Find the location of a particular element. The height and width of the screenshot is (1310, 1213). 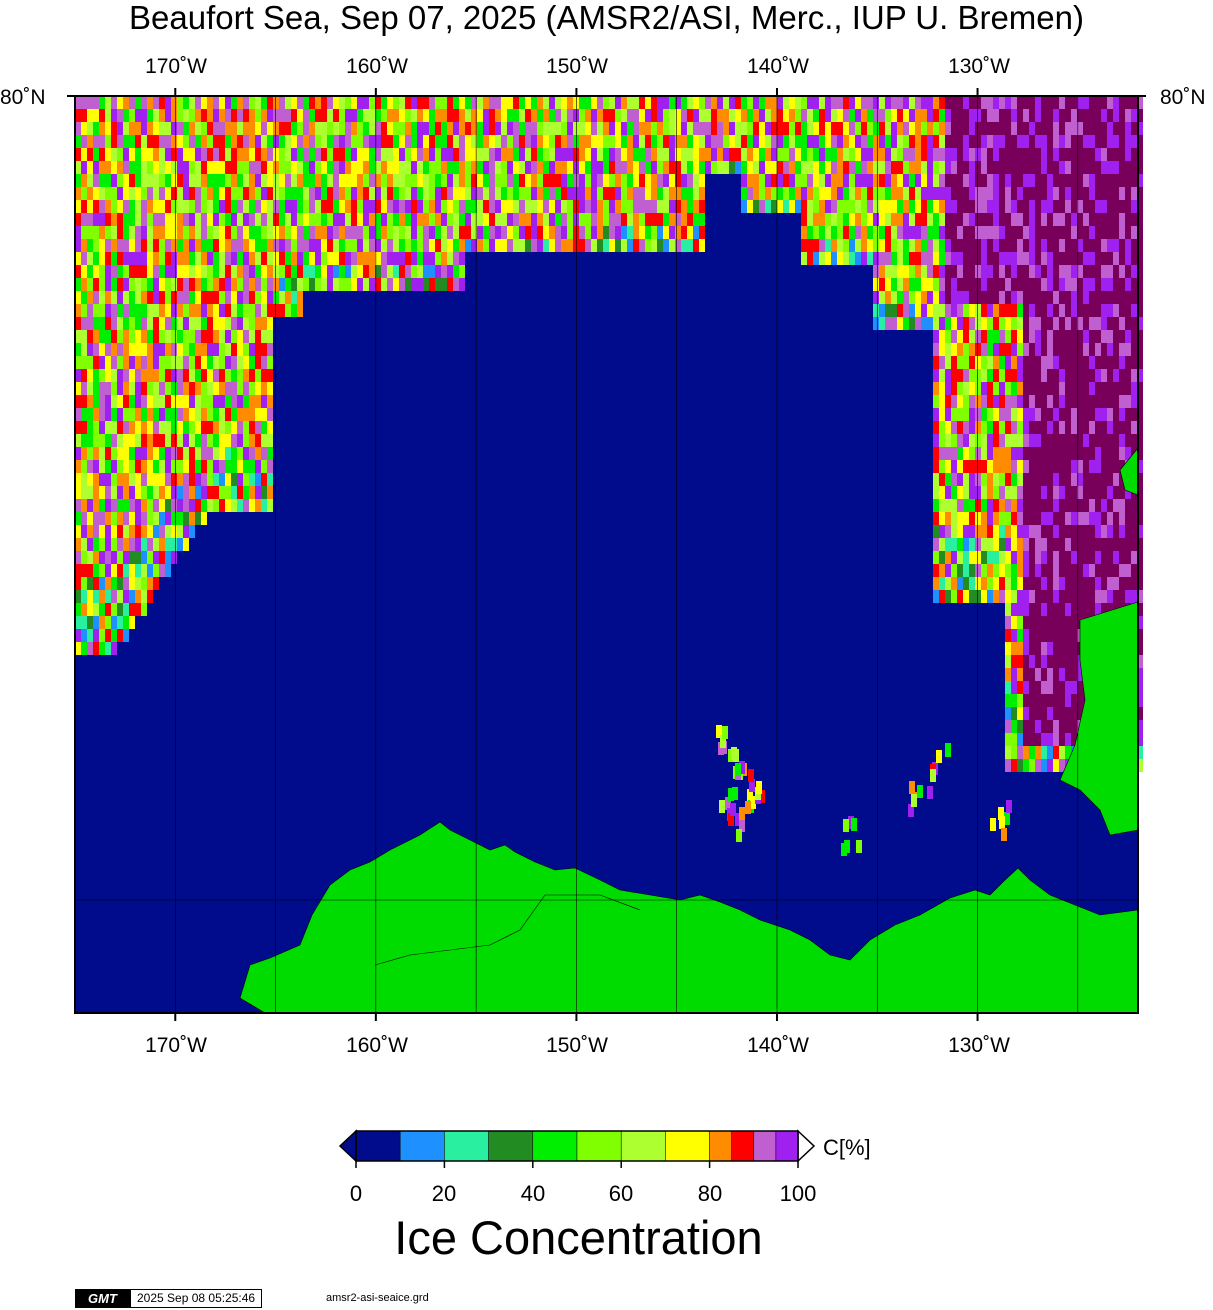

colorbar-bin is located at coordinates (765, 1146).